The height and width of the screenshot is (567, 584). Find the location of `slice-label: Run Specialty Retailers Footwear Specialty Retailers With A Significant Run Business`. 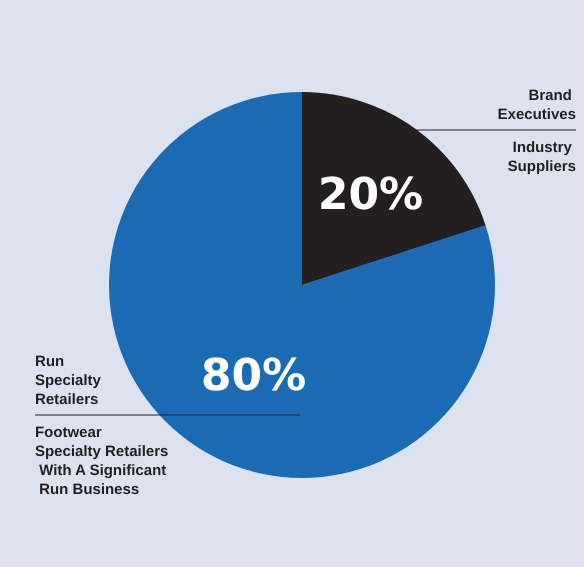

slice-label: Run Specialty Retailers Footwear Specialty Retailers With A Significant Run Business is located at coordinates (101, 425).